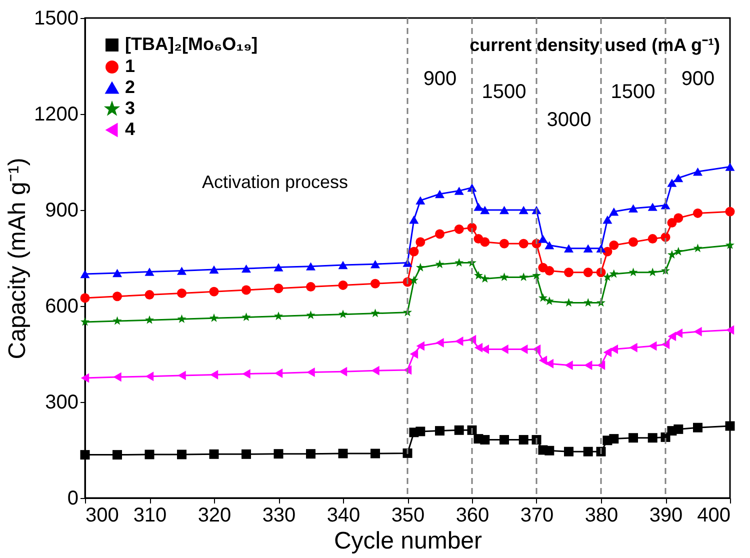 The height and width of the screenshot is (558, 750). I want to click on x-axis-title: Cycle number, so click(408, 541).